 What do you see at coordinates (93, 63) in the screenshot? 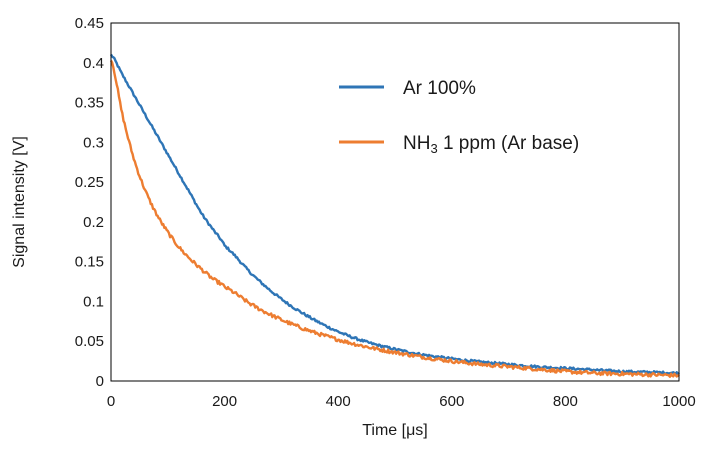
I see `y-tick-label: 0.4` at bounding box center [93, 63].